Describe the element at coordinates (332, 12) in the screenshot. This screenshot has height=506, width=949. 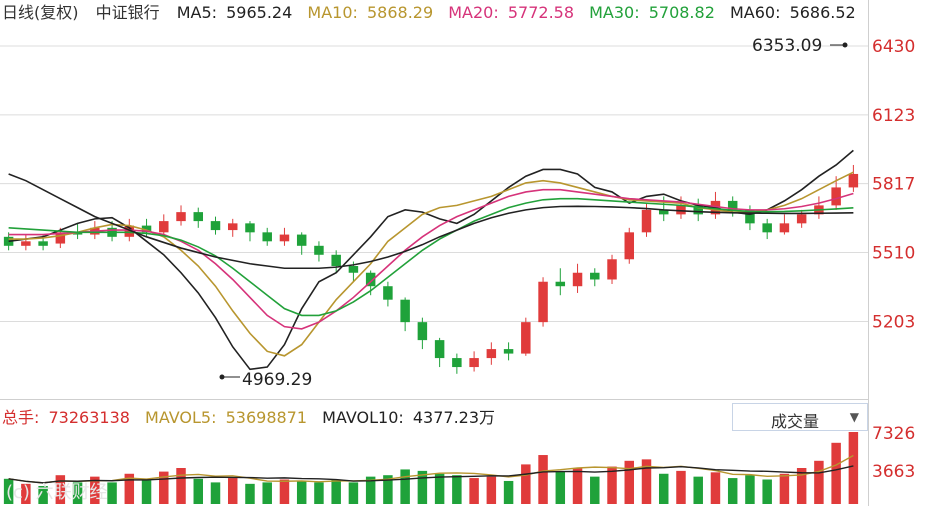
I see `ma10-label: MA10:` at that location.